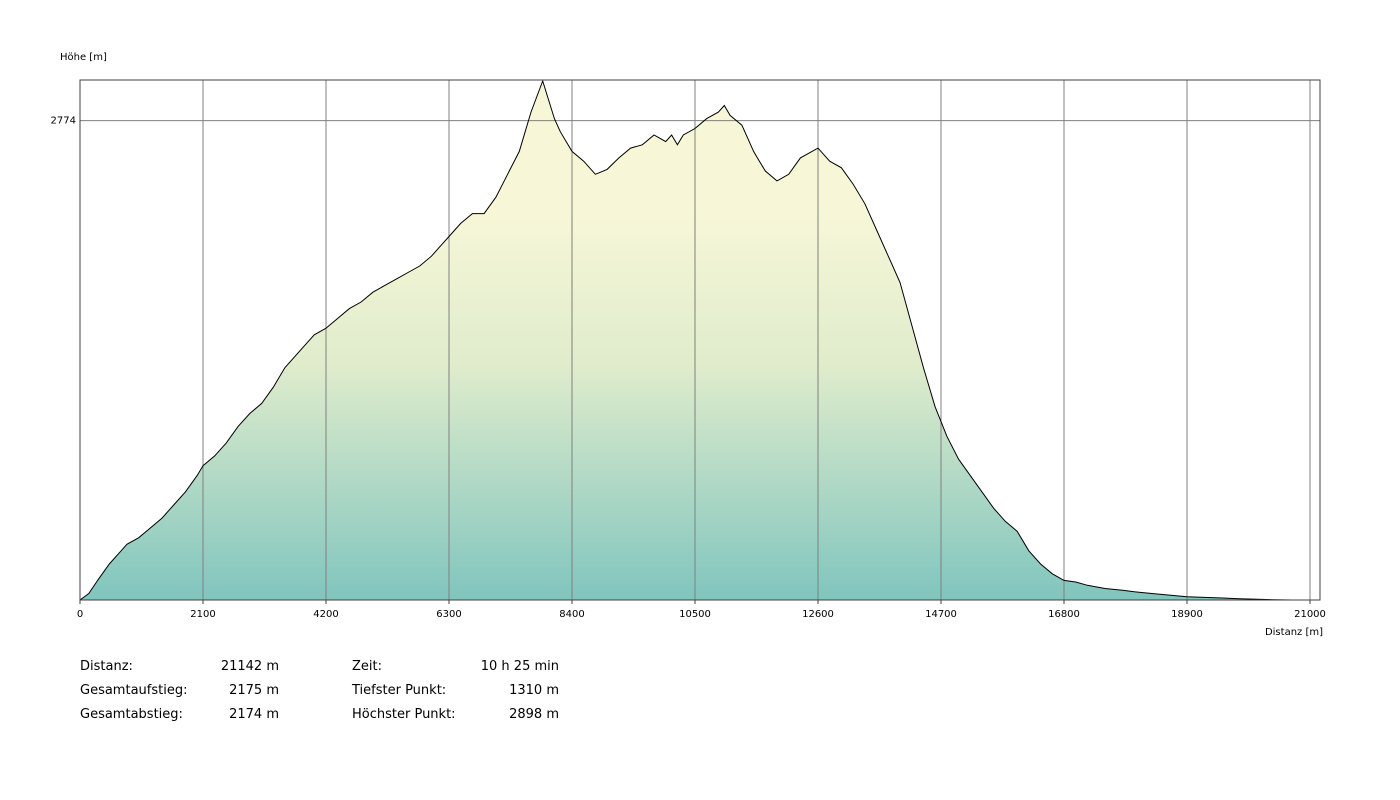 The image size is (1400, 800). Describe the element at coordinates (202, 614) in the screenshot. I see `x-tick-label-2100: 2100` at that location.